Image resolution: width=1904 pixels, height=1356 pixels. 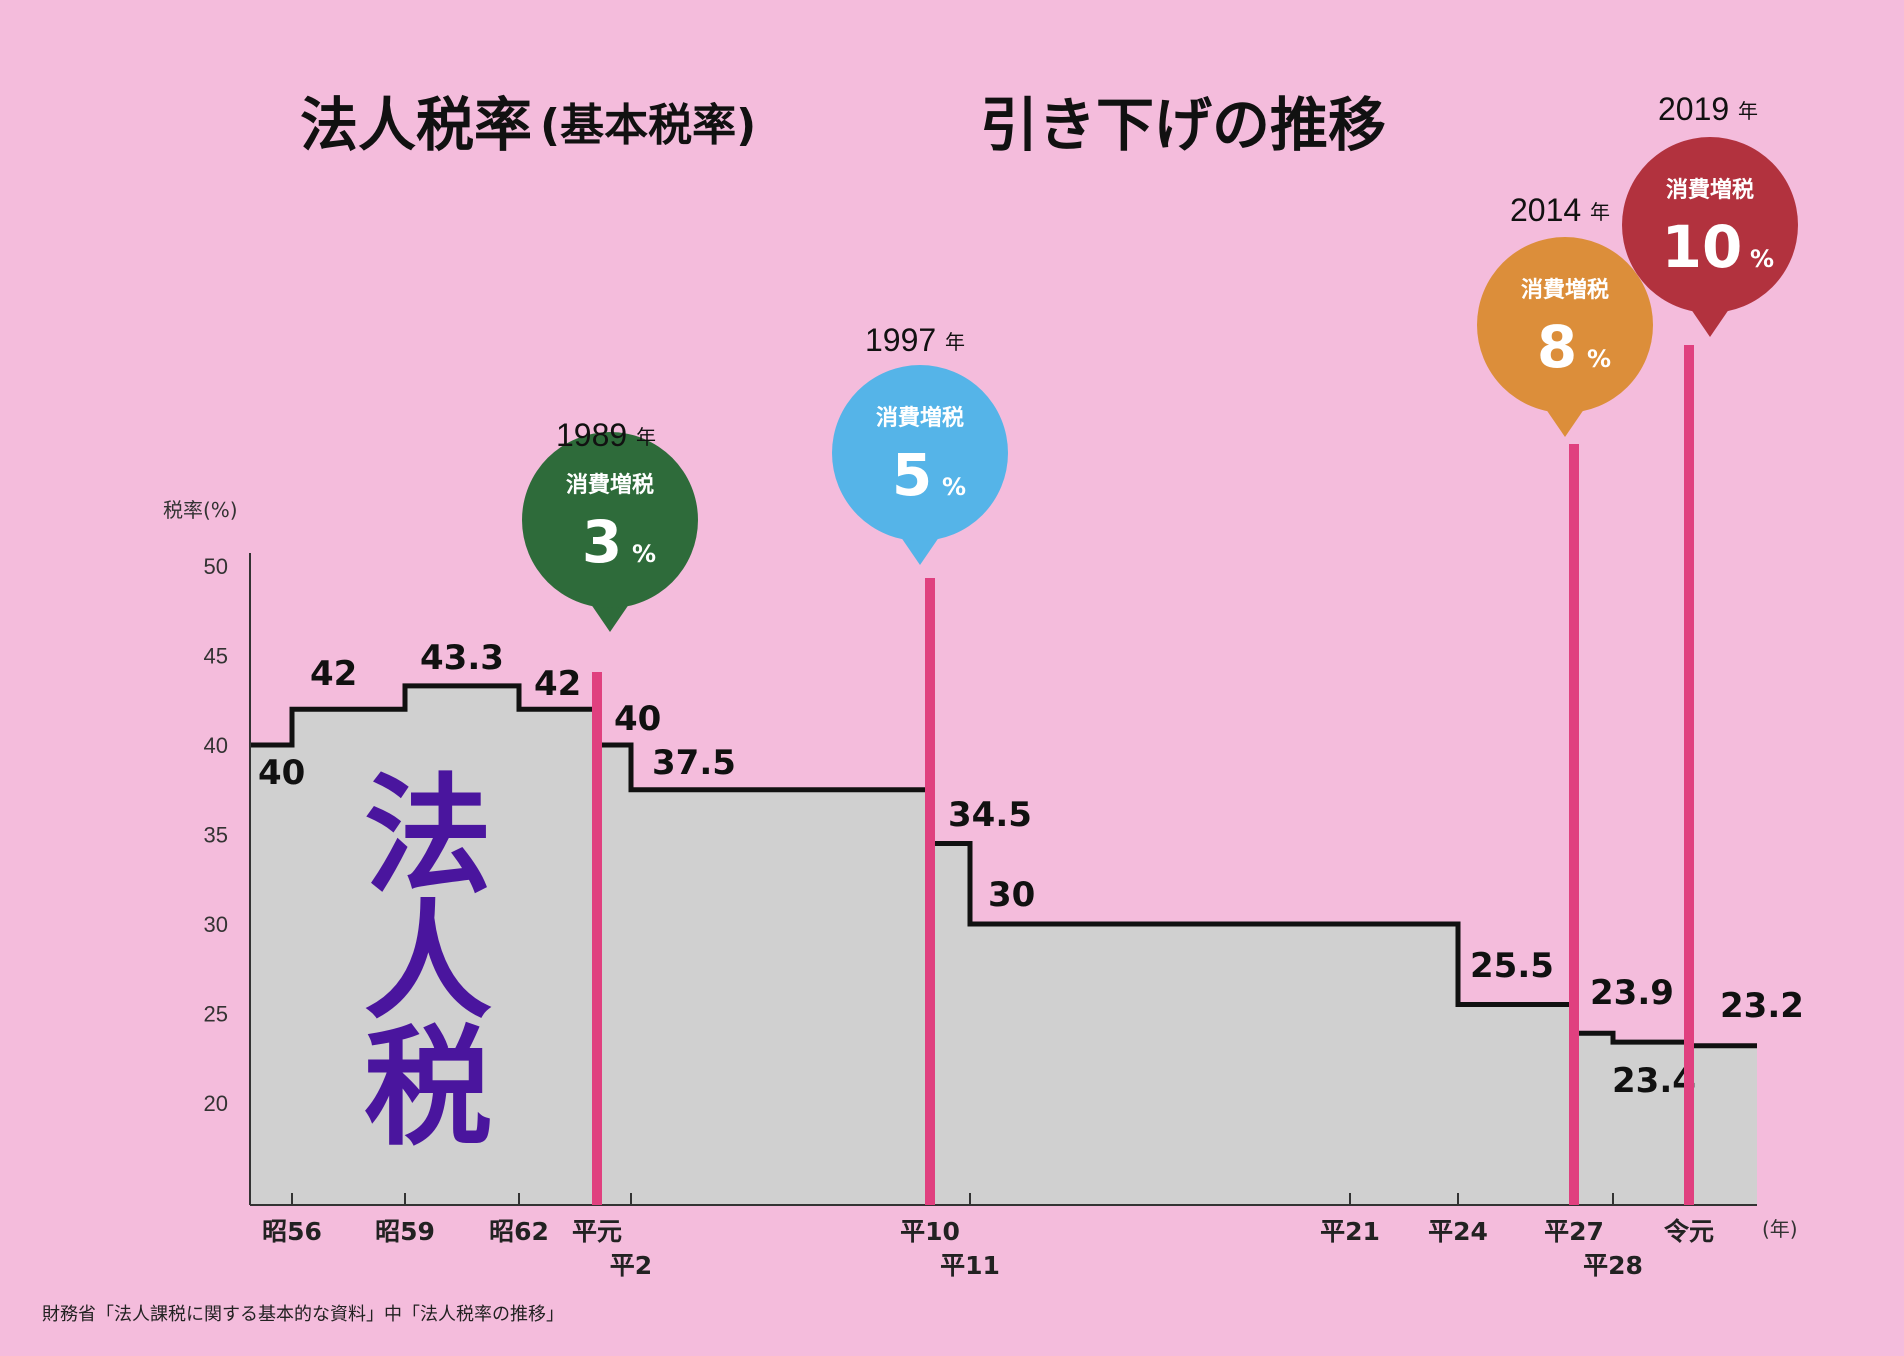 I want to click on x-tick-label: 昭62, so click(x=519, y=1231).